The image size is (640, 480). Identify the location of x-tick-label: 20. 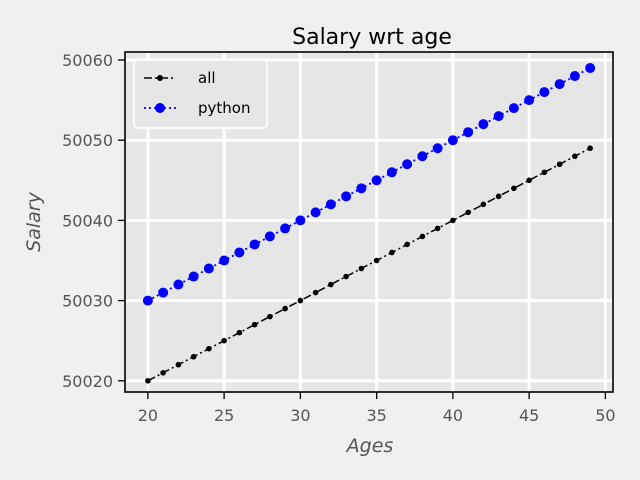
(148, 415).